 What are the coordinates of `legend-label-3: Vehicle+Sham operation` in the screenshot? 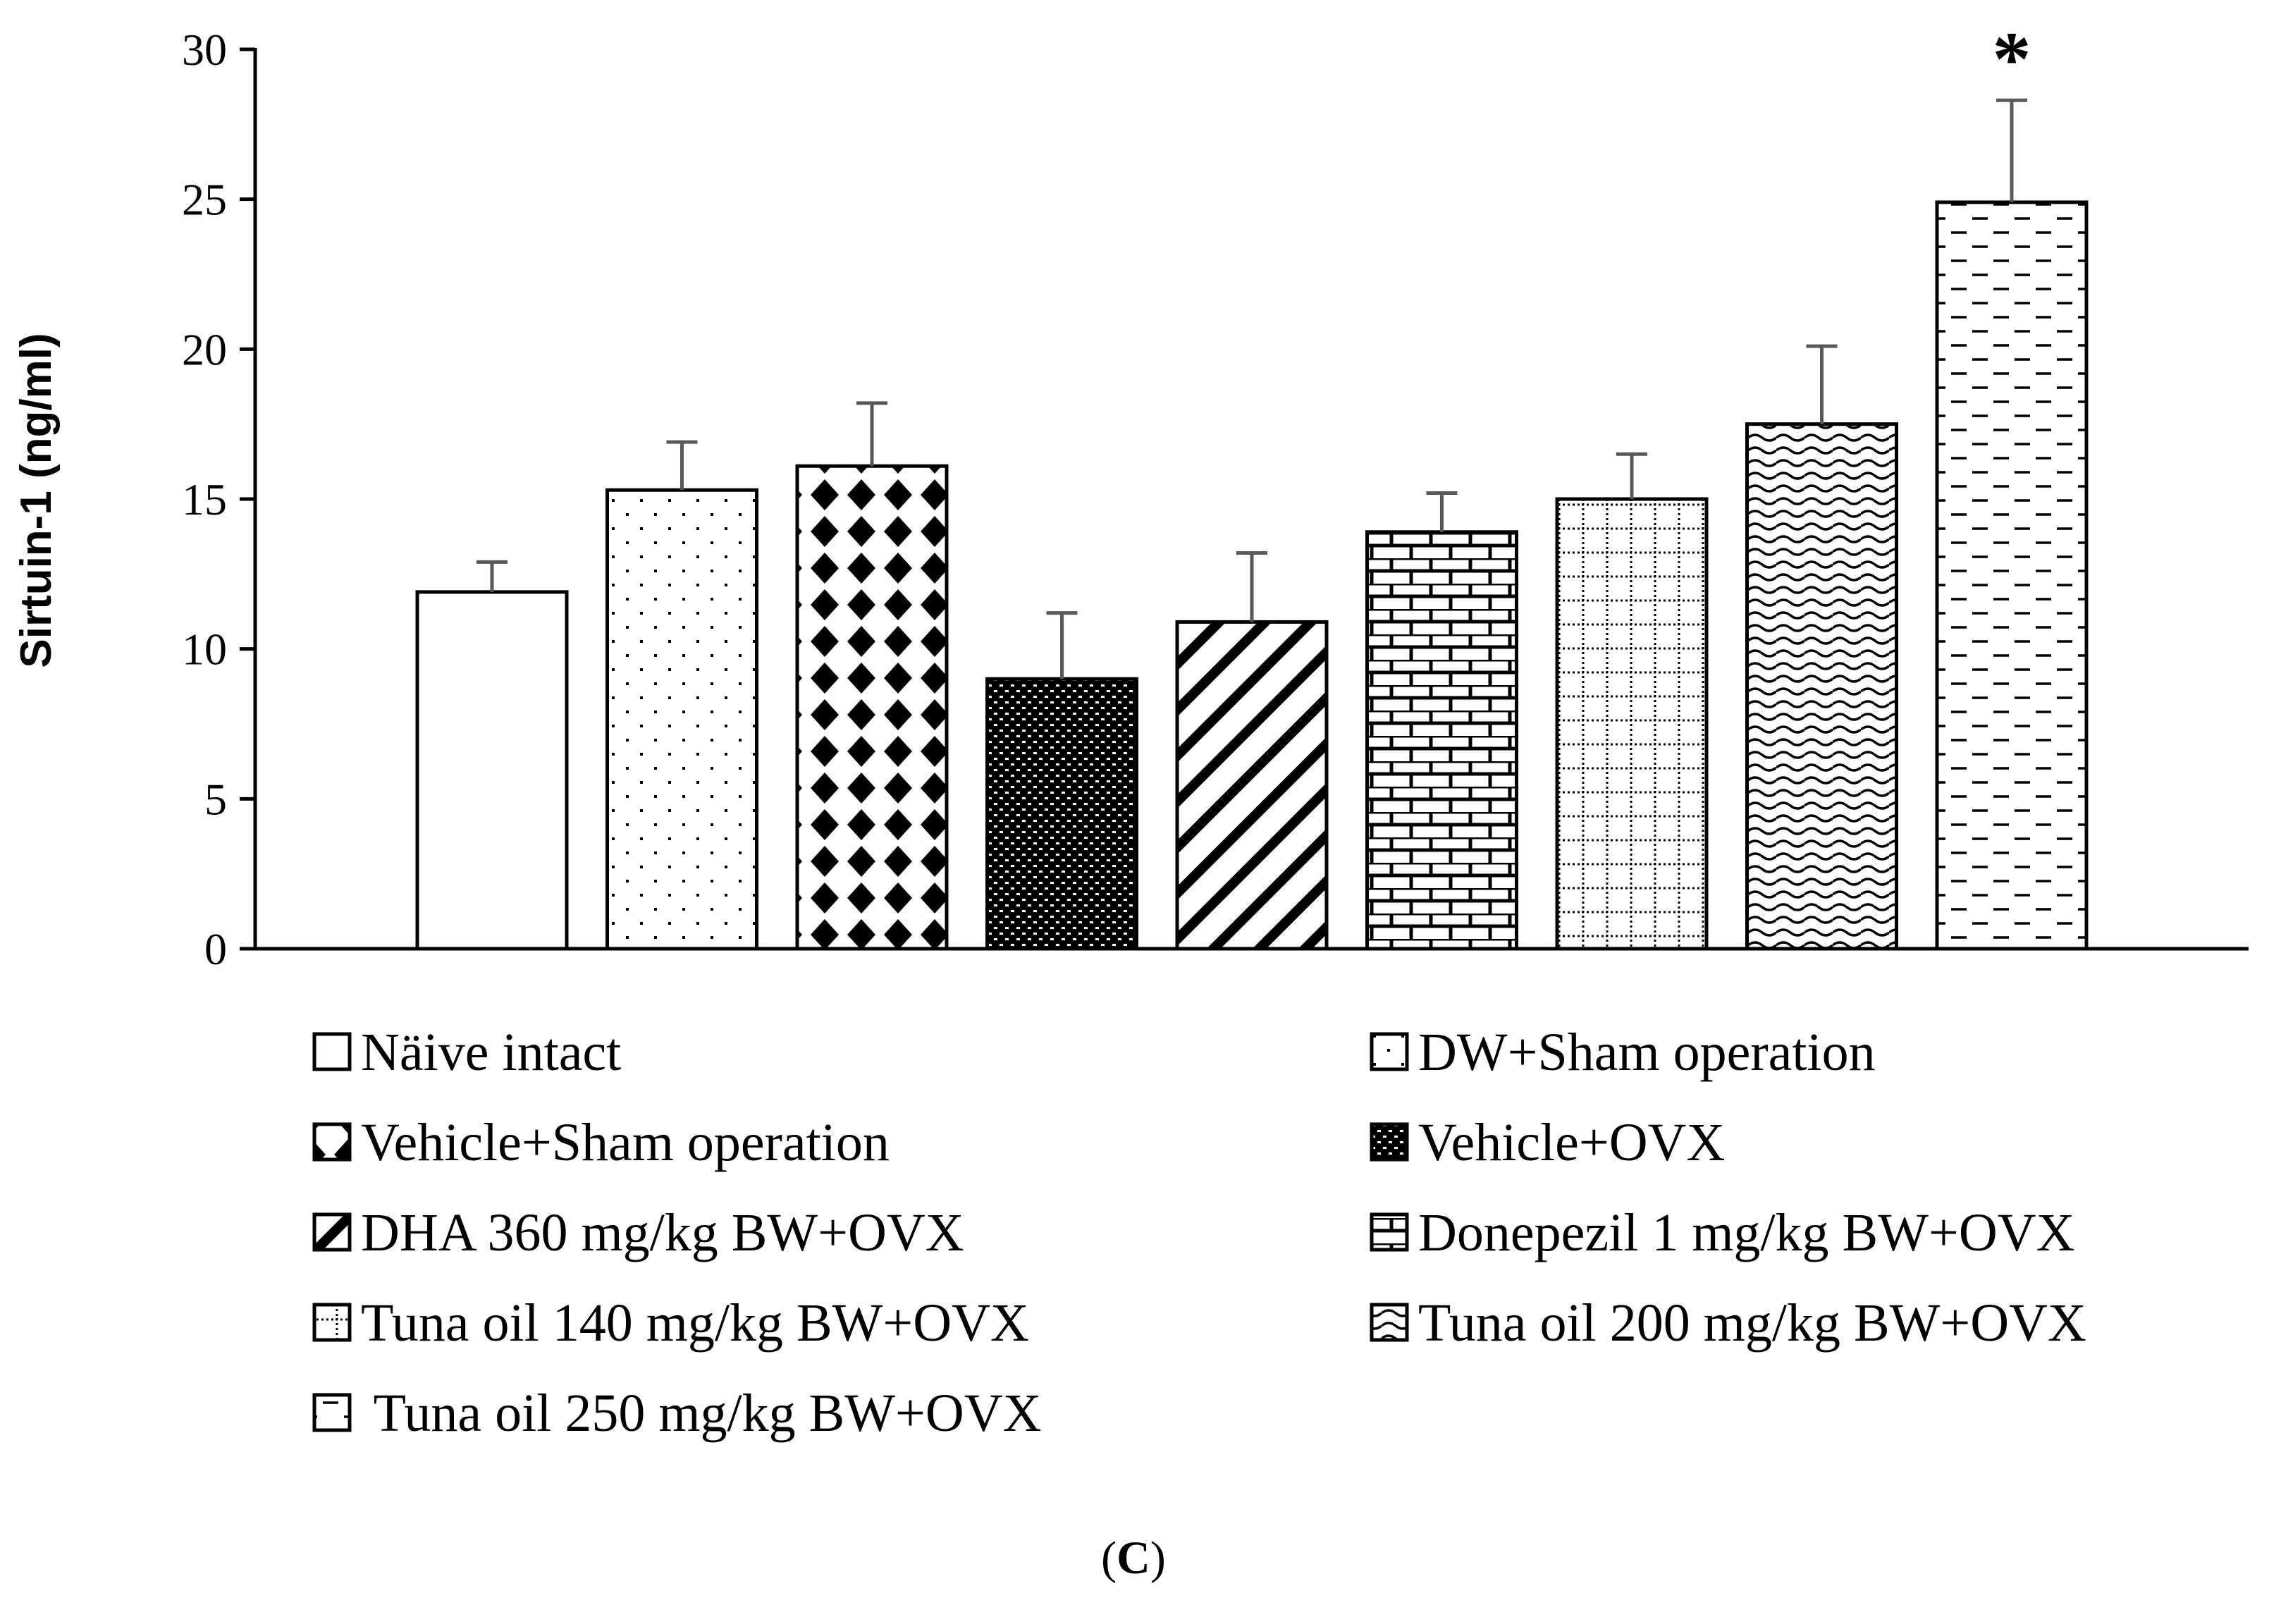 It's located at (625, 1143).